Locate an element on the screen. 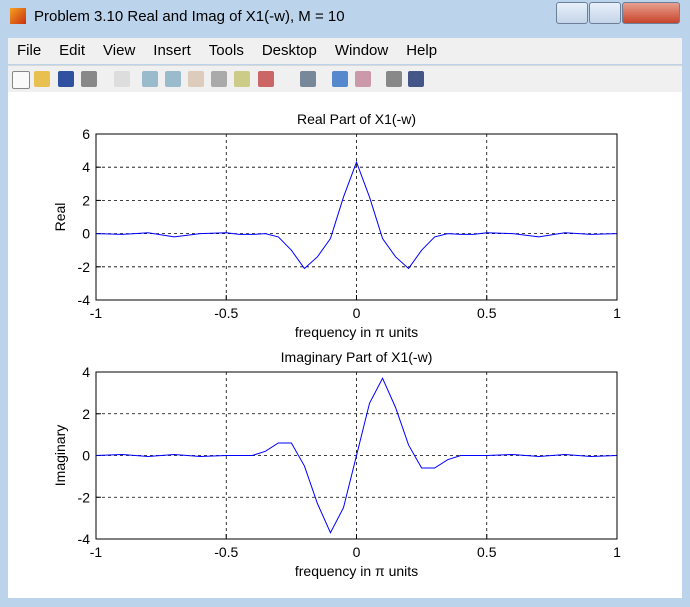  datacursor-icon is located at coordinates (242, 79).